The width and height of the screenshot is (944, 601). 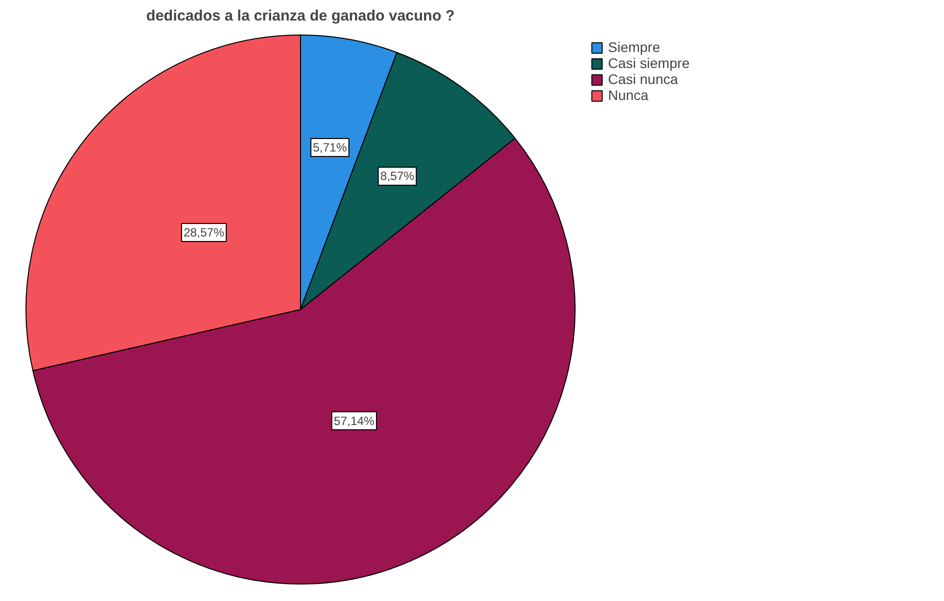 What do you see at coordinates (354, 421) in the screenshot?
I see `data-label: 57,14%` at bounding box center [354, 421].